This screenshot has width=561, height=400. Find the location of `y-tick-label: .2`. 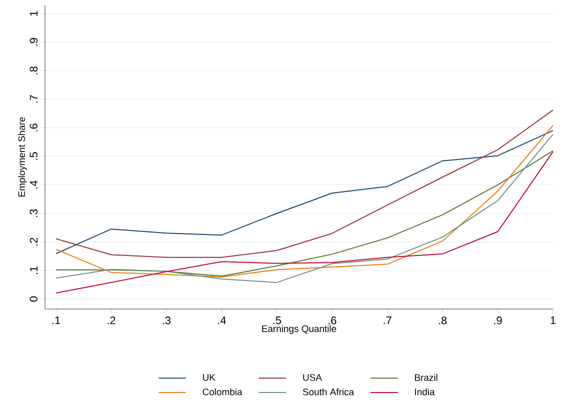

y-tick-label: .2 is located at coordinates (34, 242).